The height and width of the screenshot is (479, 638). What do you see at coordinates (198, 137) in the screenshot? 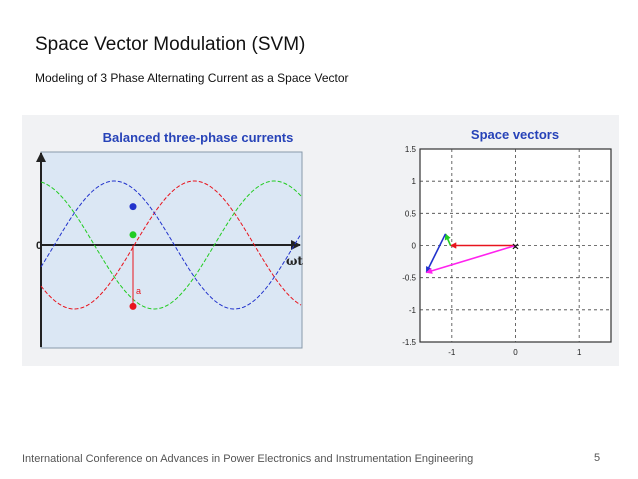
I see `currents-chart-title: Balanced three-phase currents` at bounding box center [198, 137].